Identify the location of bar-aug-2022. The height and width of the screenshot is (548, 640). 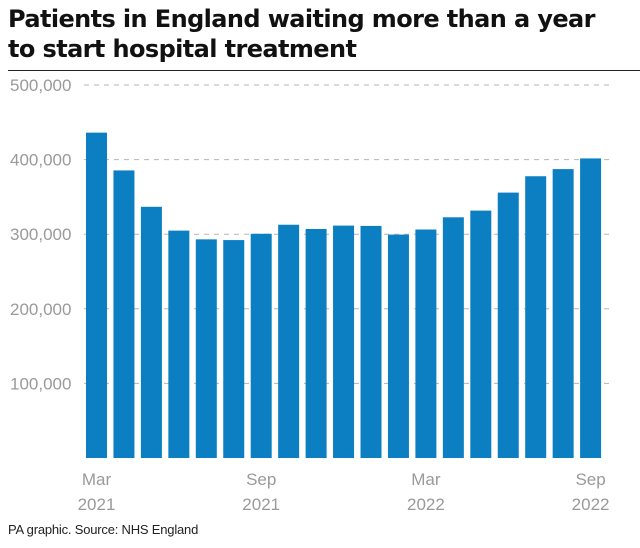
(563, 314).